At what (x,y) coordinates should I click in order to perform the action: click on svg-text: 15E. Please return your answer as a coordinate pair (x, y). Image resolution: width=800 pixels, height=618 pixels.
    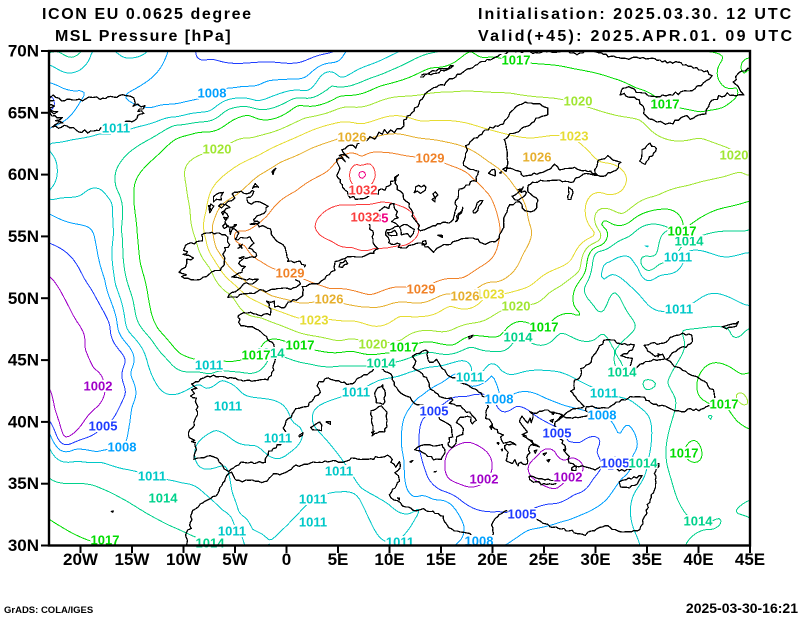
    Looking at the image, I should click on (441, 559).